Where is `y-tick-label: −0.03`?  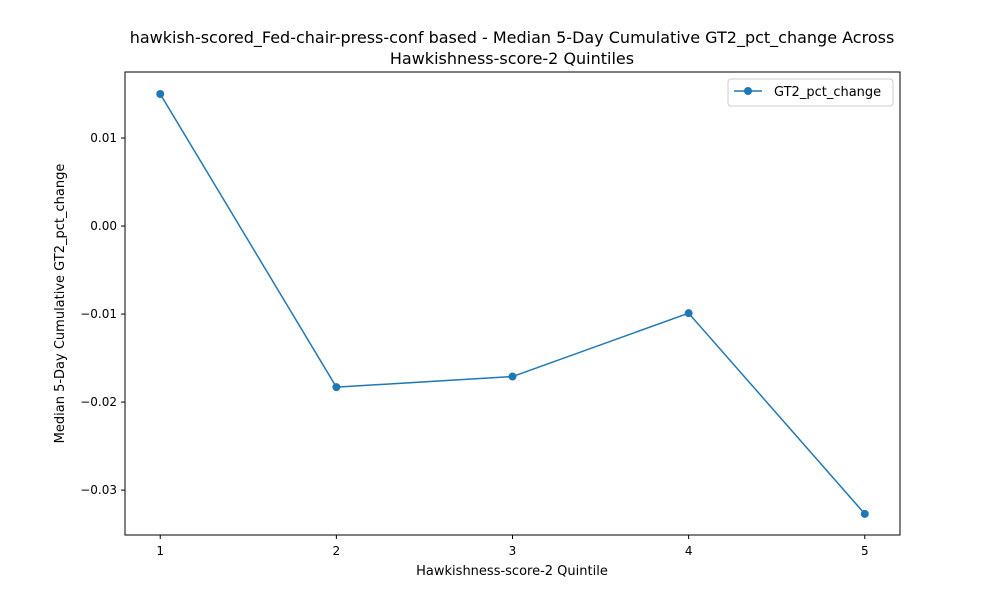
y-tick-label: −0.03 is located at coordinates (98, 490).